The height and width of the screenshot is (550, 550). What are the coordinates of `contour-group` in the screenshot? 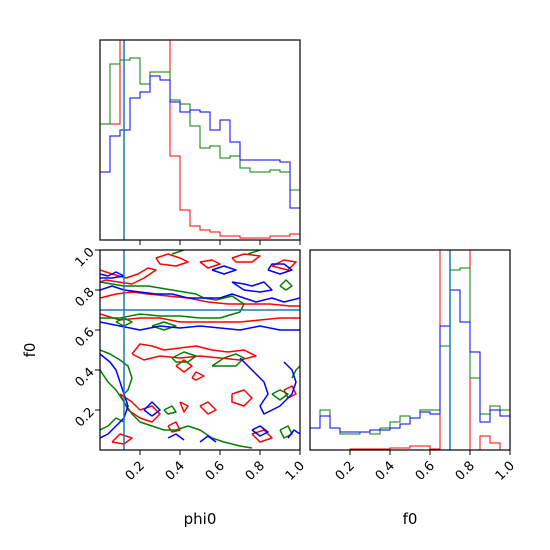 It's located at (200, 349).